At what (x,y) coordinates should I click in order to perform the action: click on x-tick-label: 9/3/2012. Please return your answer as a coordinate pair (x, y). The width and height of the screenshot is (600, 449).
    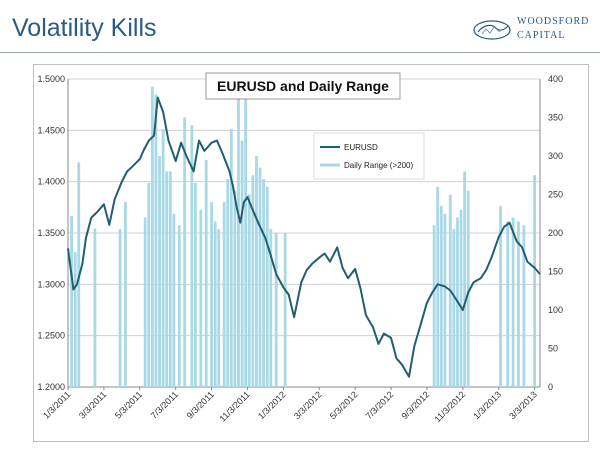
    Looking at the image, I should click on (415, 405).